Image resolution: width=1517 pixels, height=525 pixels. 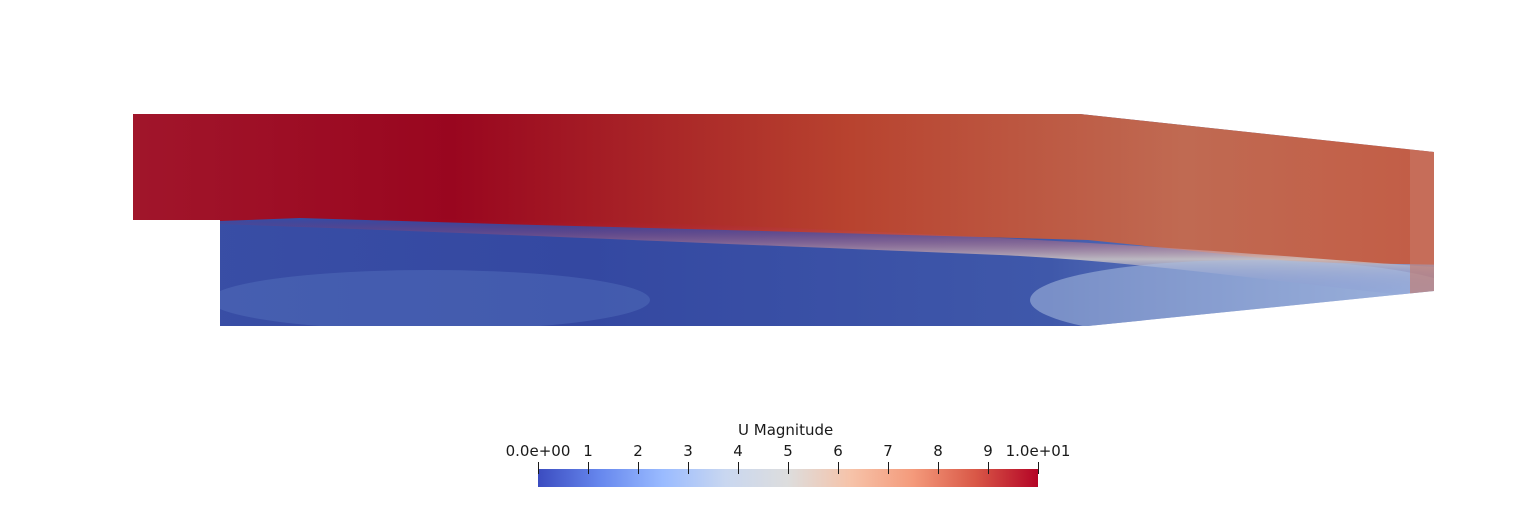 What do you see at coordinates (838, 451) in the screenshot?
I see `legend-tick-label: 6` at bounding box center [838, 451].